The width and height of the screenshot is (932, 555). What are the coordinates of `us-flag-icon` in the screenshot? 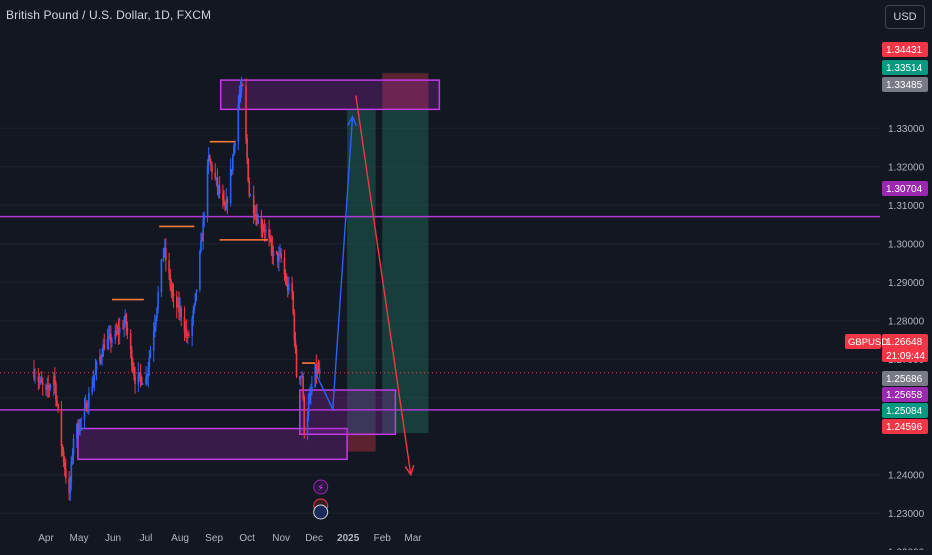 It's located at (321, 512).